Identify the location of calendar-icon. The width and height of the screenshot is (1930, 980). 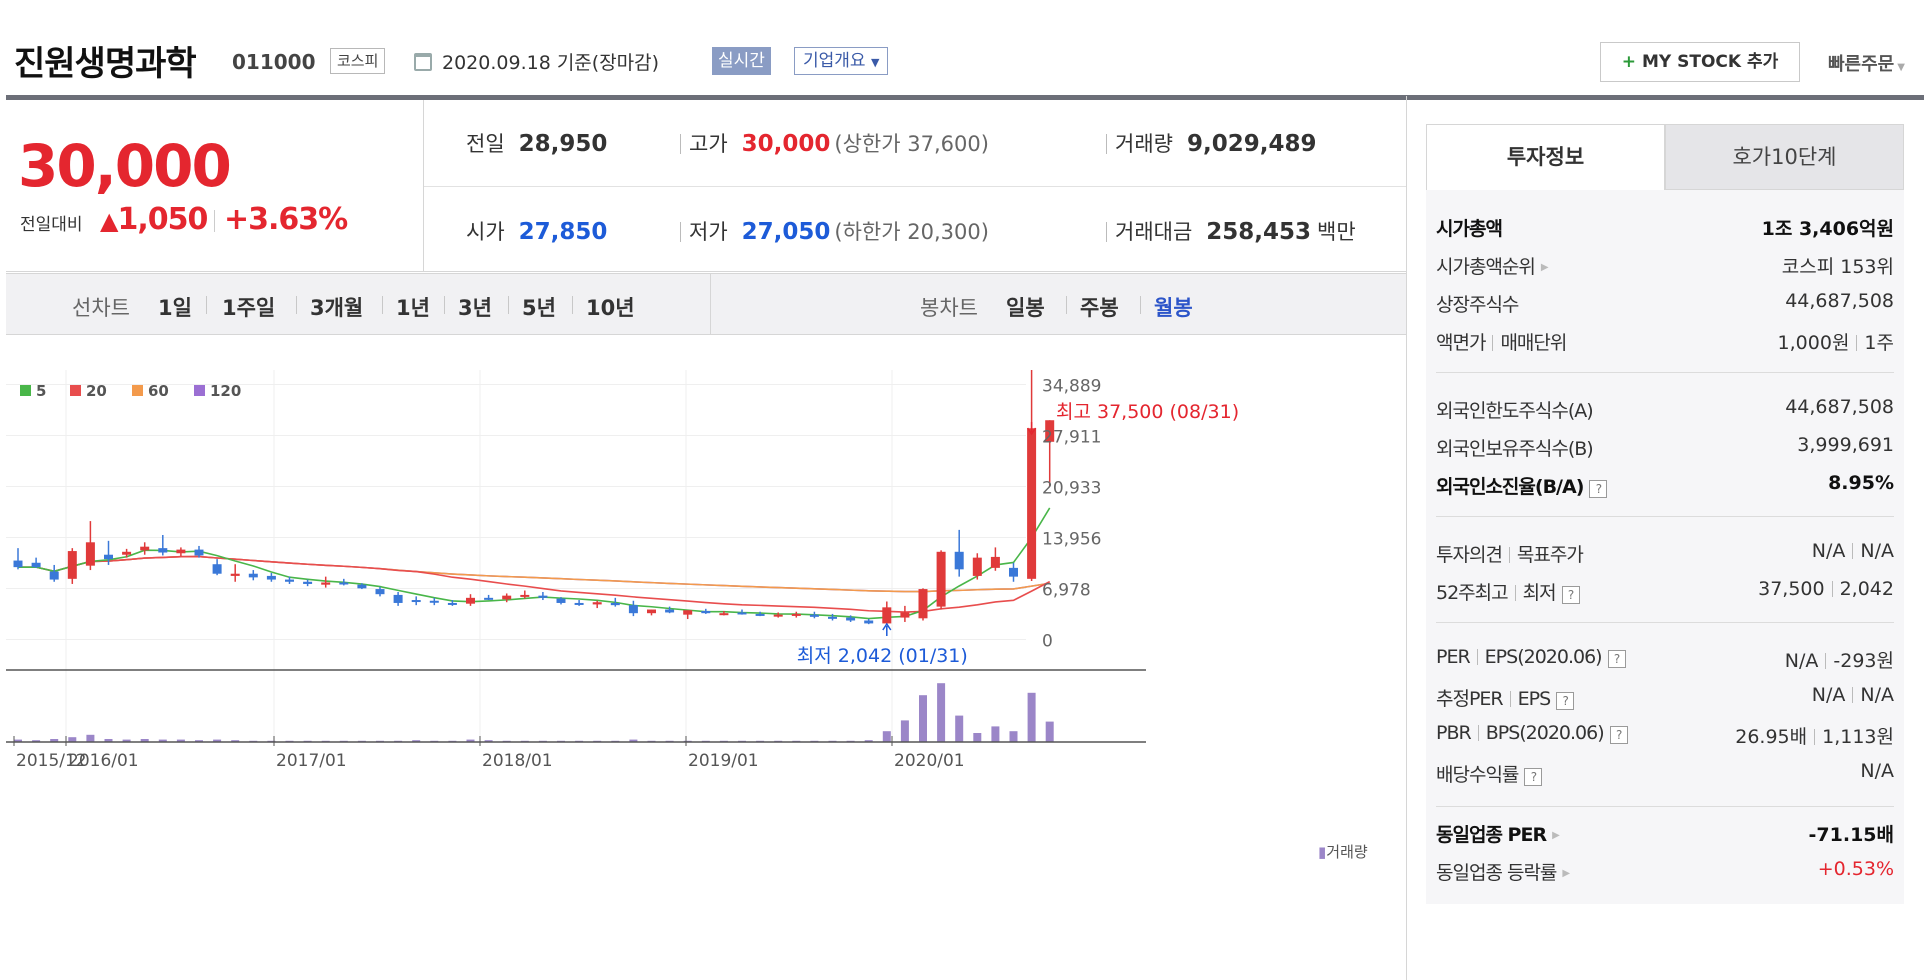
(423, 62).